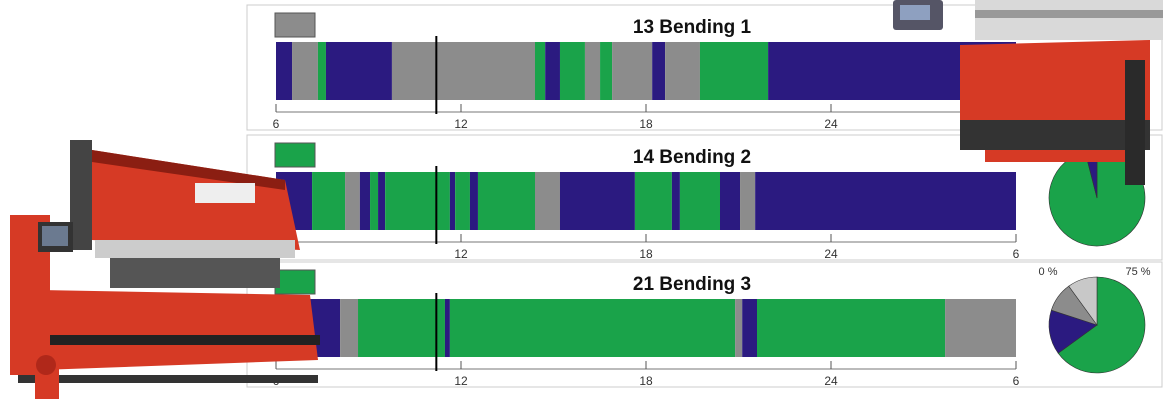 The height and width of the screenshot is (407, 1163). What do you see at coordinates (692, 157) in the screenshot?
I see `panel-title: 14 Bending 2` at bounding box center [692, 157].